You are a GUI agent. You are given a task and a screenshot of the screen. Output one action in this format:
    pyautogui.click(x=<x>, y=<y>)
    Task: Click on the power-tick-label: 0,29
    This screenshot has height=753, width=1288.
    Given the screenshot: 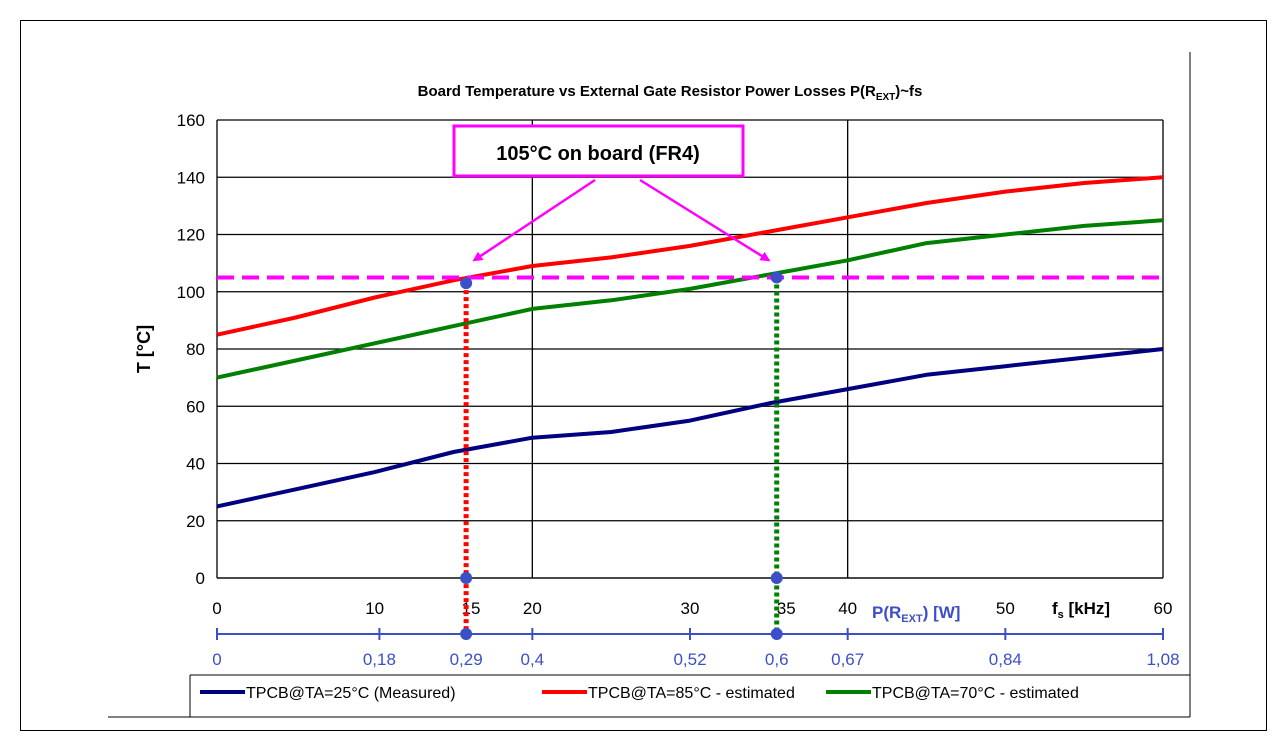 What is the action you would take?
    pyautogui.click(x=466, y=659)
    